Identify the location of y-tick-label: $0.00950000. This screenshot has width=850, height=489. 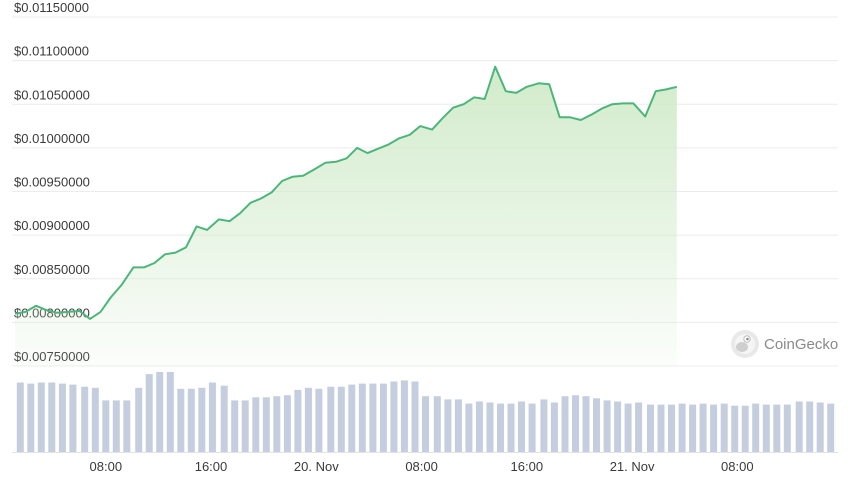
(52, 182).